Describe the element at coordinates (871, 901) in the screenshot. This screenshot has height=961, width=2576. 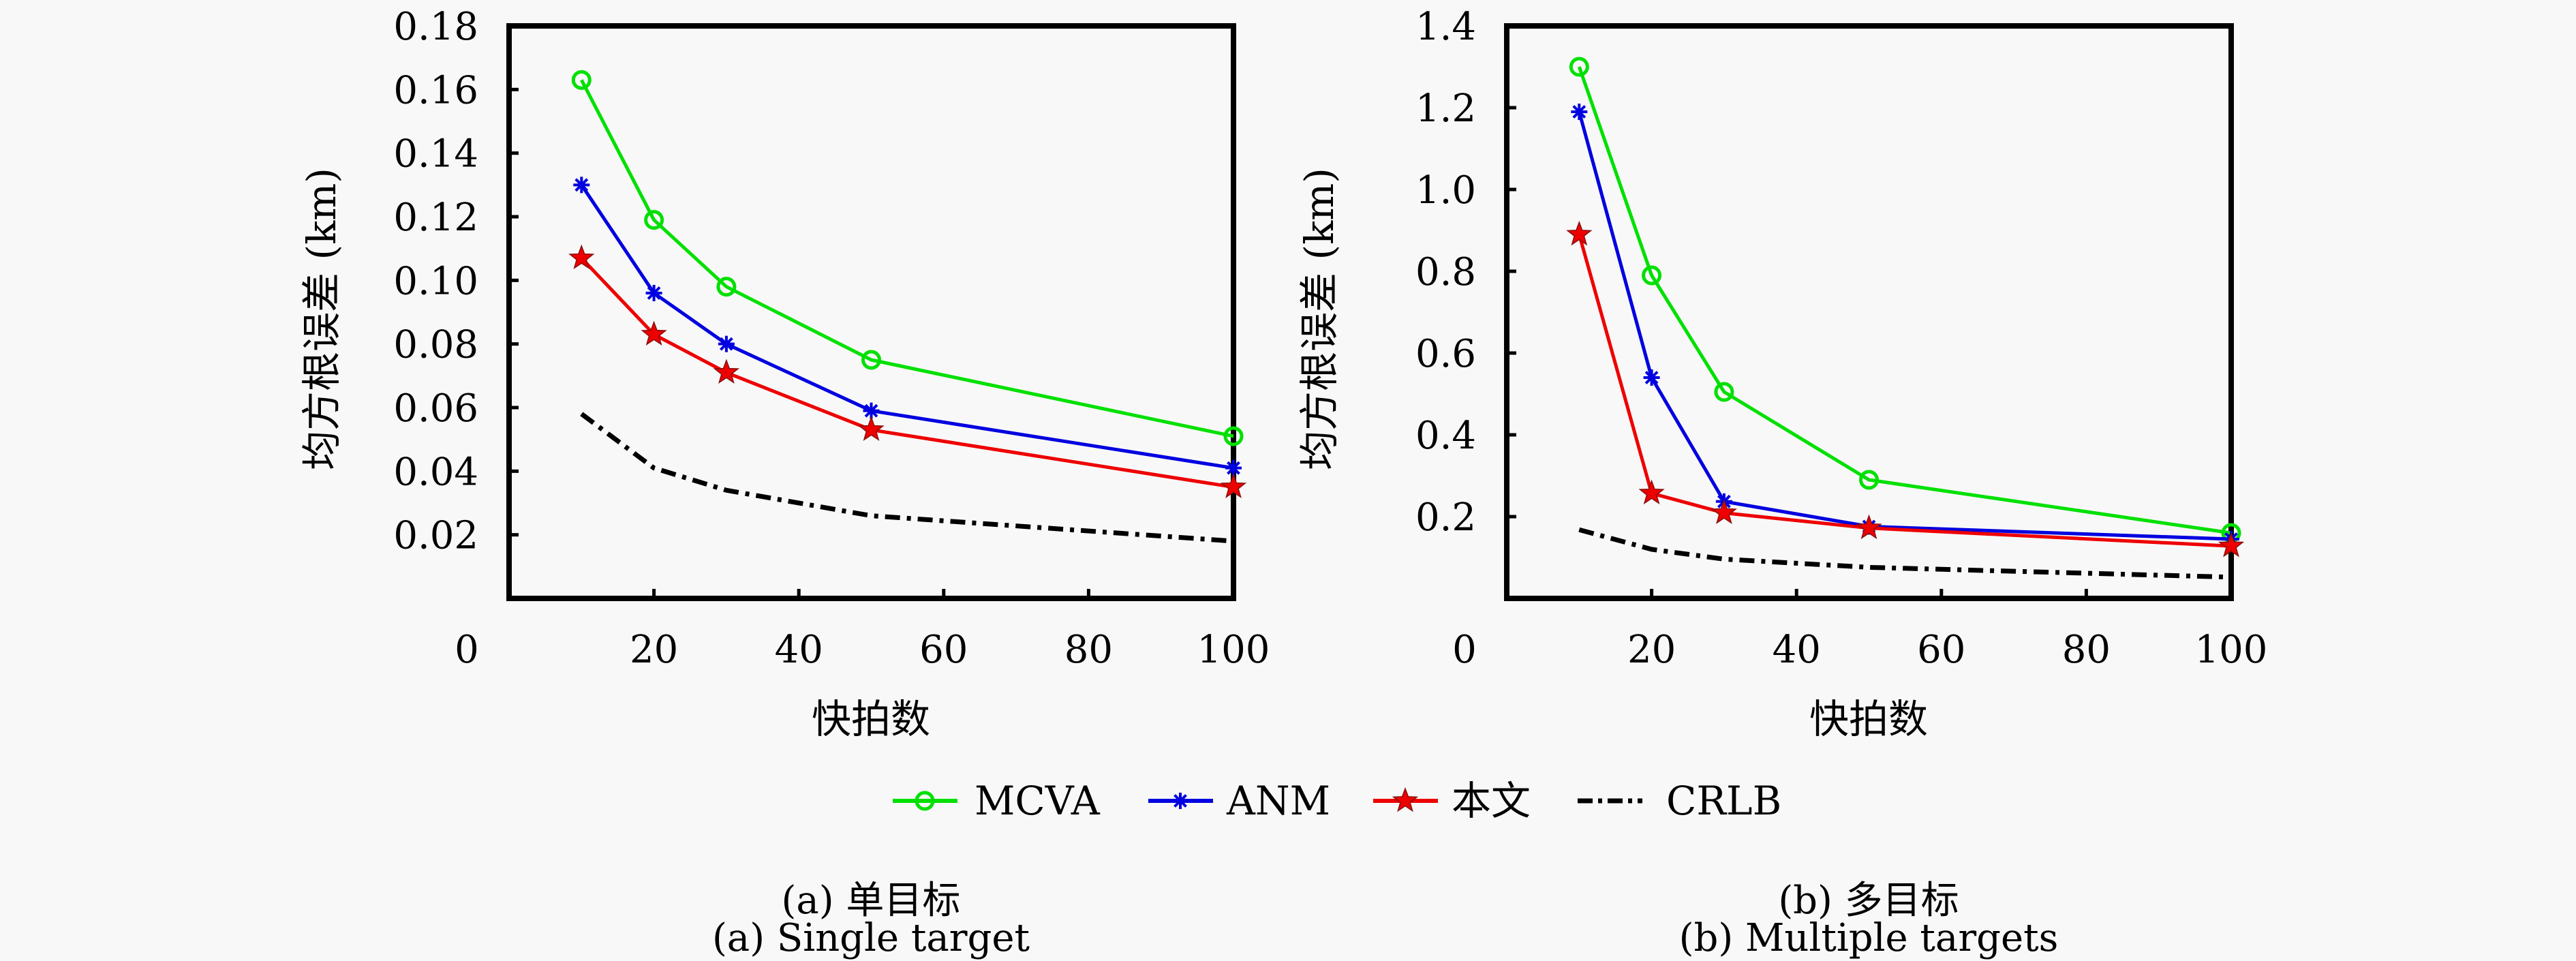
I see `caption-a-cn: (a) 单目标` at that location.